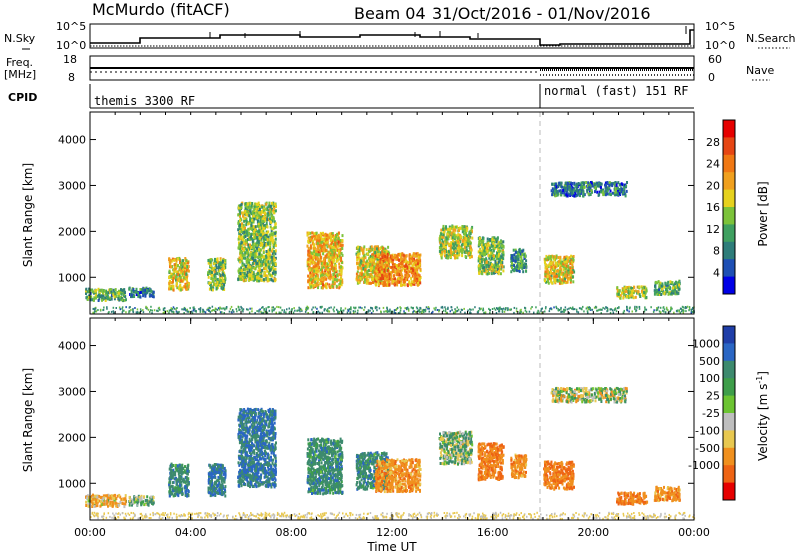 The height and width of the screenshot is (554, 800). What do you see at coordinates (376, 437) in the screenshot?
I see `velocity-ytick-1: 2000` at bounding box center [376, 437].